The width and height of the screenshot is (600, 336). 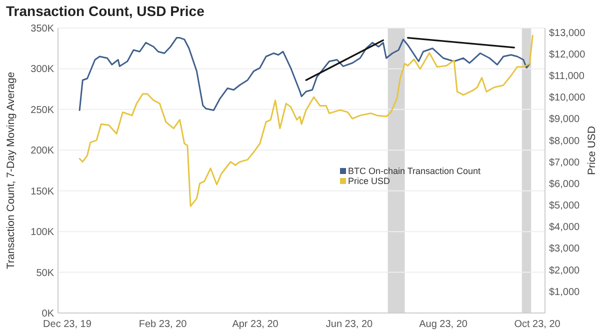 I want to click on y2-tick-label: $13,000, so click(x=567, y=33).